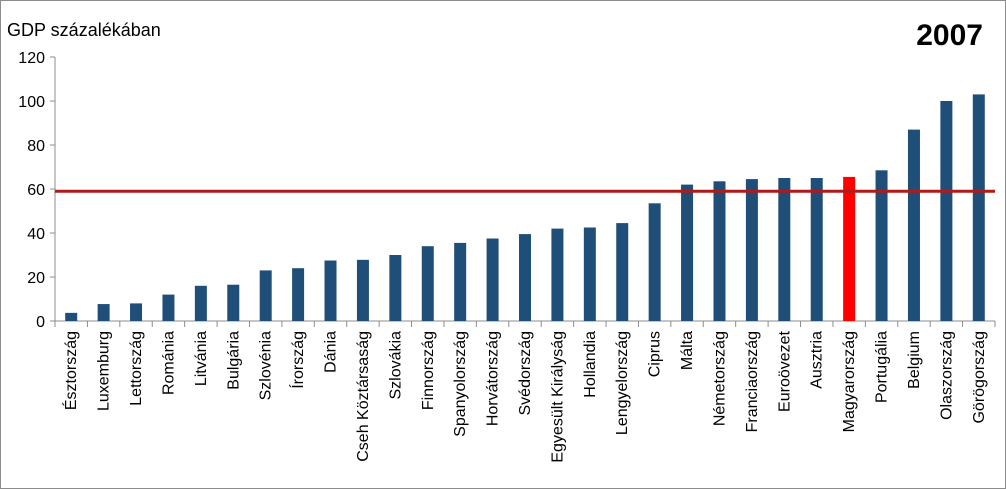 The height and width of the screenshot is (490, 1006). Describe the element at coordinates (590, 364) in the screenshot. I see `x-tick-label: Hollandia` at that location.